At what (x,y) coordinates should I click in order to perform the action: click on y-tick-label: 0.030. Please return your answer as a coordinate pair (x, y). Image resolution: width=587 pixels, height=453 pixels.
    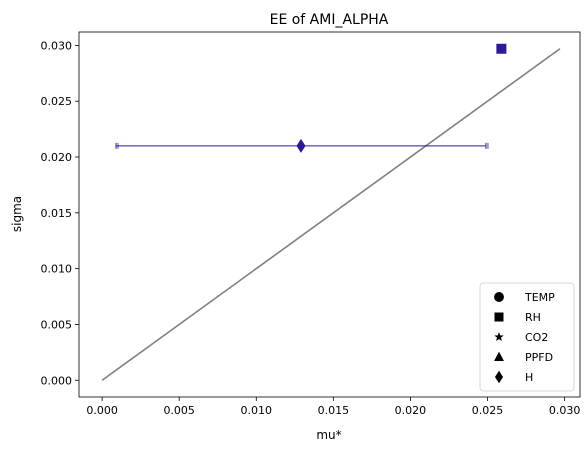
    Looking at the image, I should click on (57, 45).